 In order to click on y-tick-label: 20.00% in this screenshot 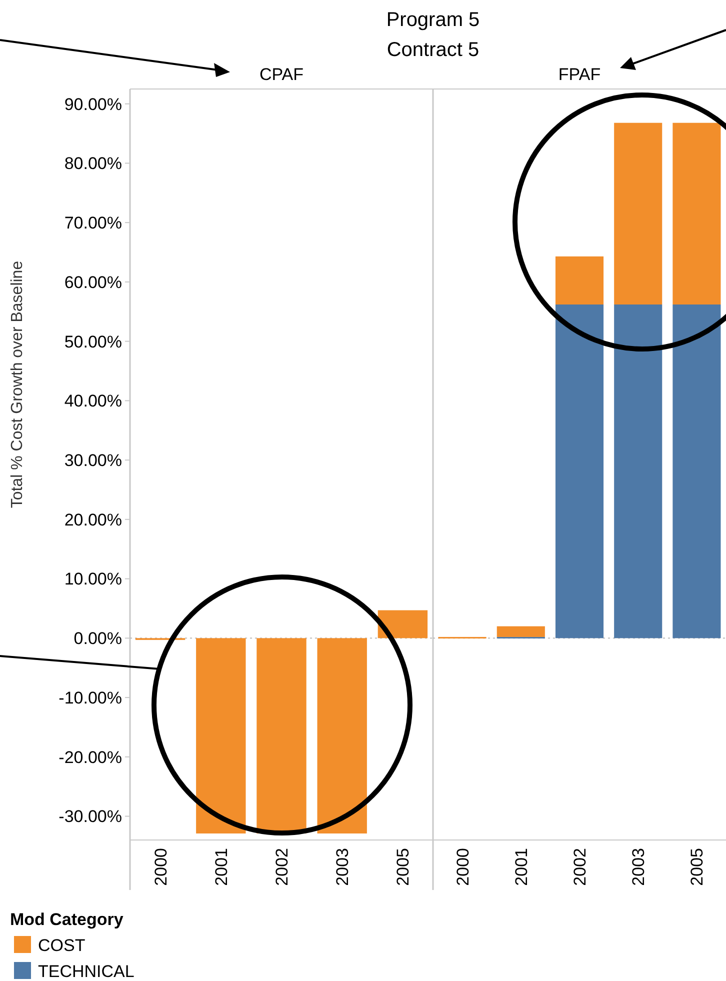, I will do `click(93, 520)`.